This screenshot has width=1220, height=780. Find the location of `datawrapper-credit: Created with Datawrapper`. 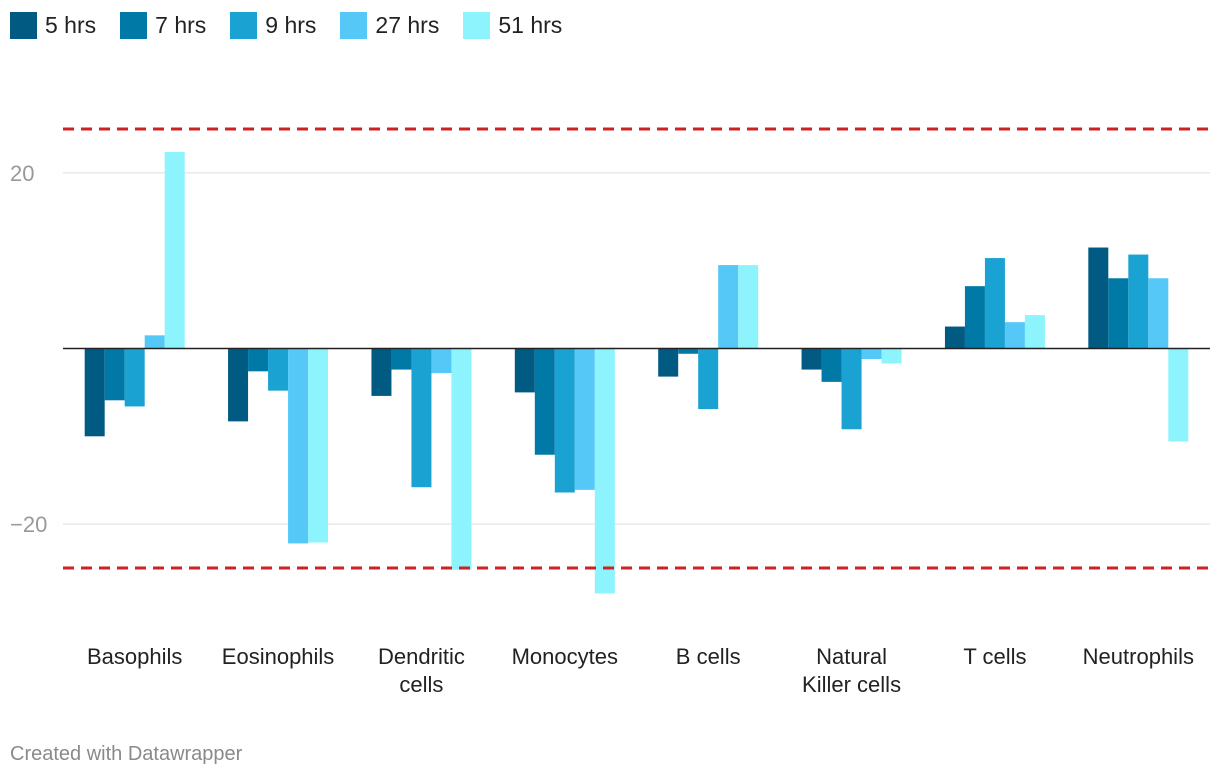

datawrapper-credit: Created with Datawrapper is located at coordinates (126, 754).